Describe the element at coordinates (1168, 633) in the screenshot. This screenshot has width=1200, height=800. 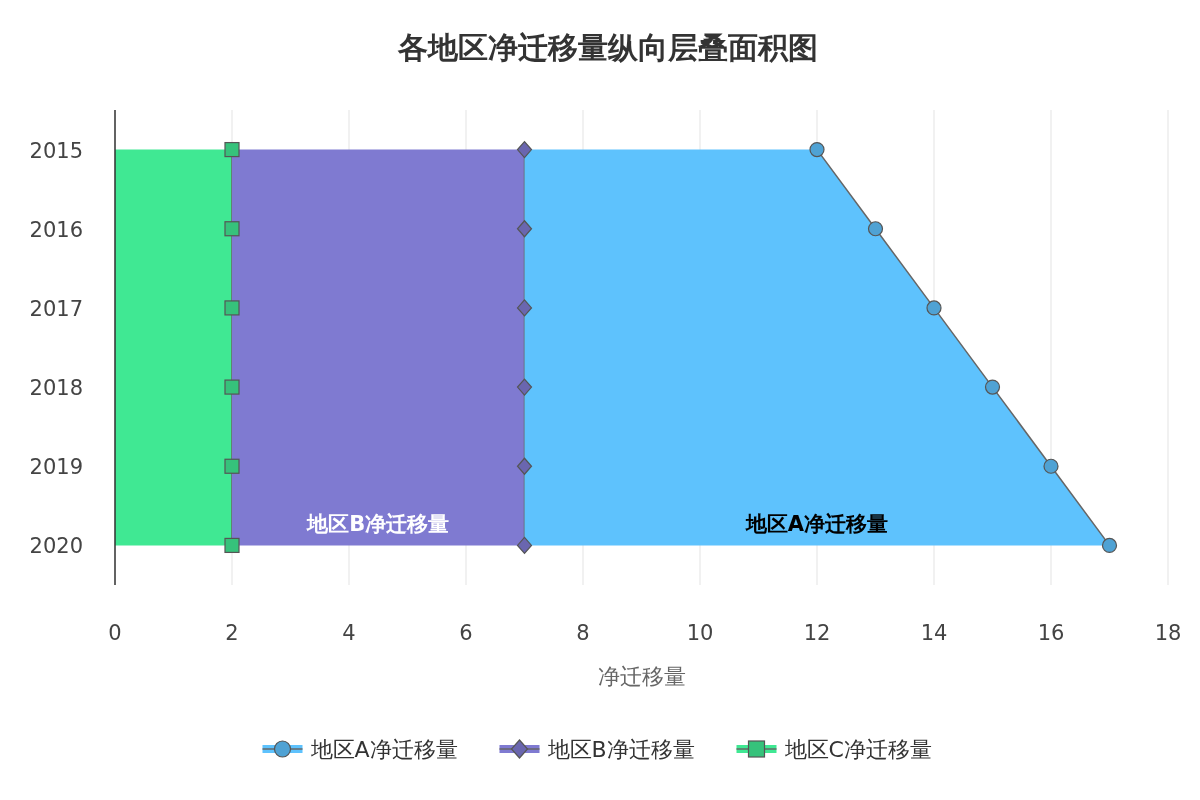
I see `x-tick-label: 18` at that location.